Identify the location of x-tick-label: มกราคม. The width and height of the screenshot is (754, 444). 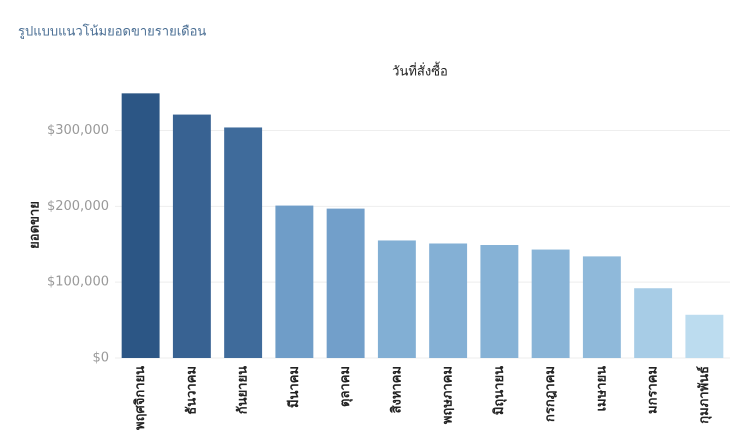
(653, 390).